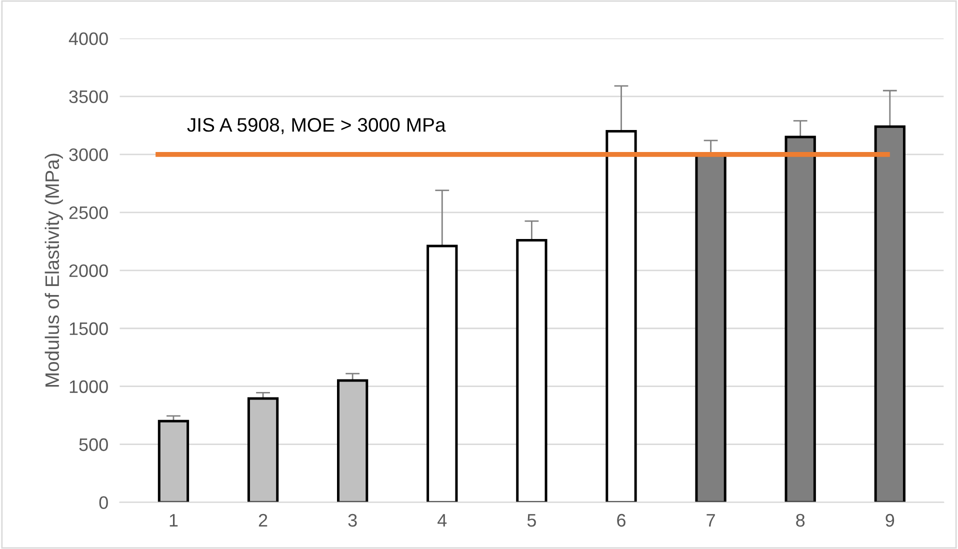  Describe the element at coordinates (174, 520) in the screenshot. I see `x-tick-label: 1` at that location.